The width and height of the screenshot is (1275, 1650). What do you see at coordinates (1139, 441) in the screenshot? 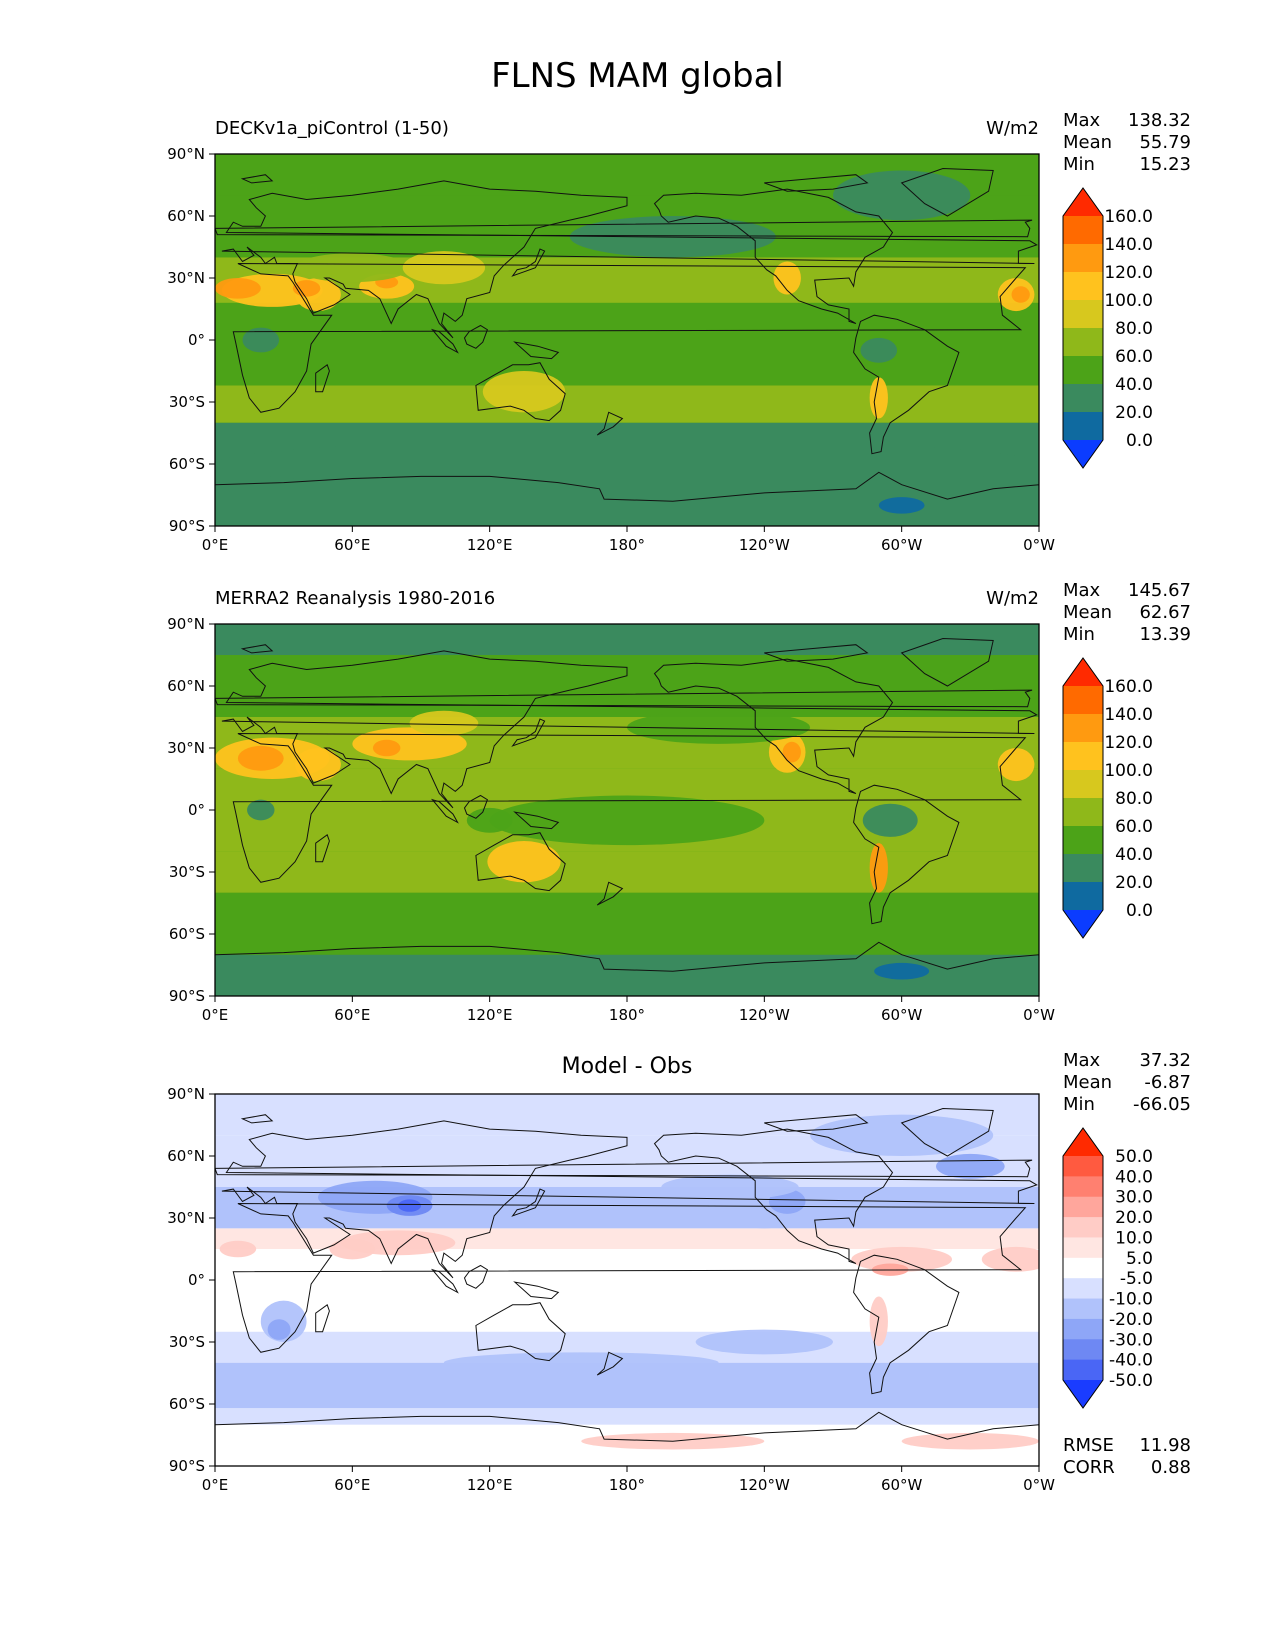
I see `colorbar-label: 0.0` at bounding box center [1139, 441].